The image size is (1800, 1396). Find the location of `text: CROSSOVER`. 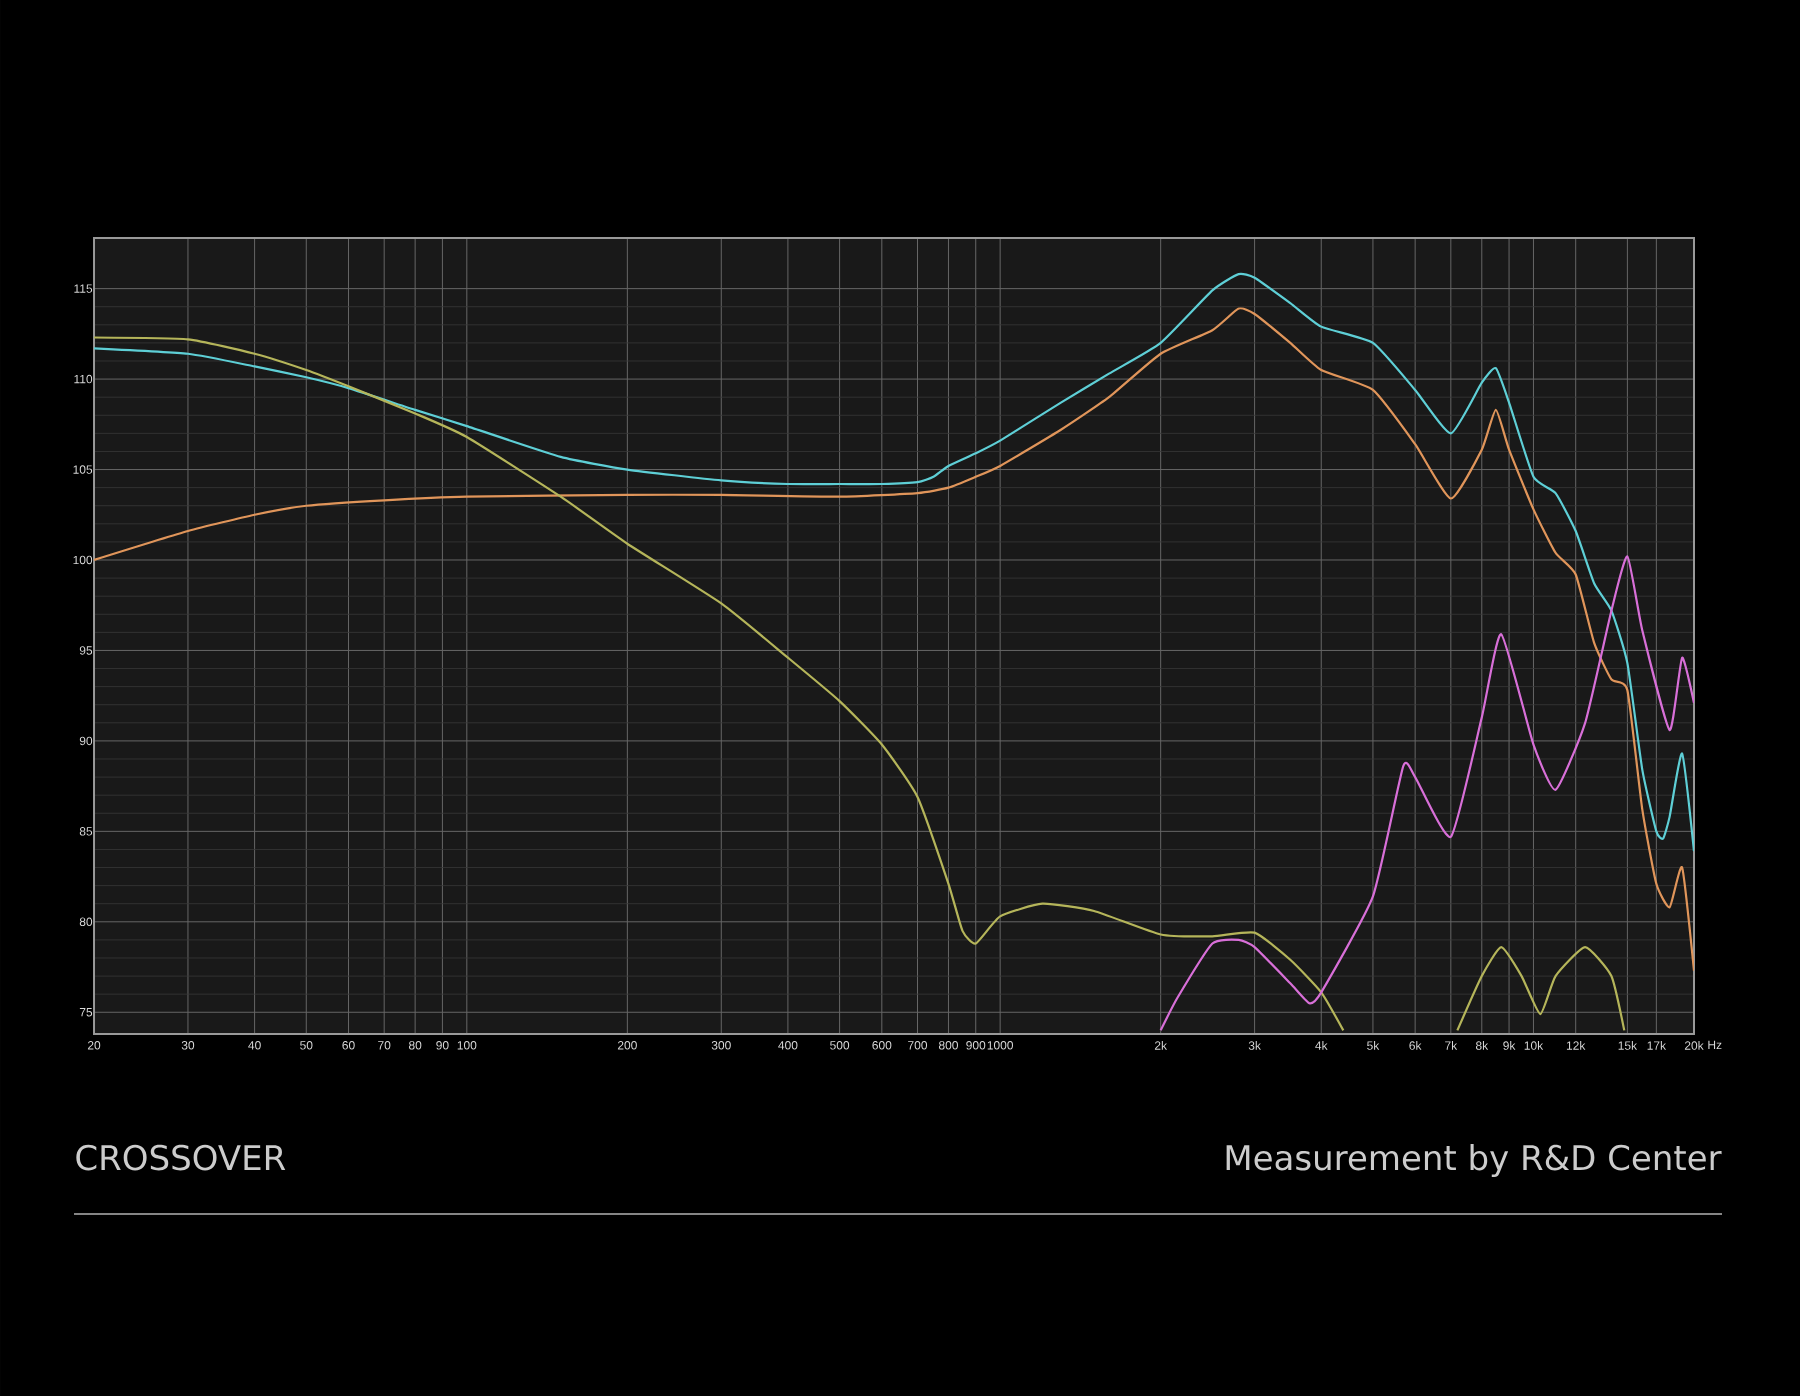

text: CROSSOVER is located at coordinates (181, 1157).